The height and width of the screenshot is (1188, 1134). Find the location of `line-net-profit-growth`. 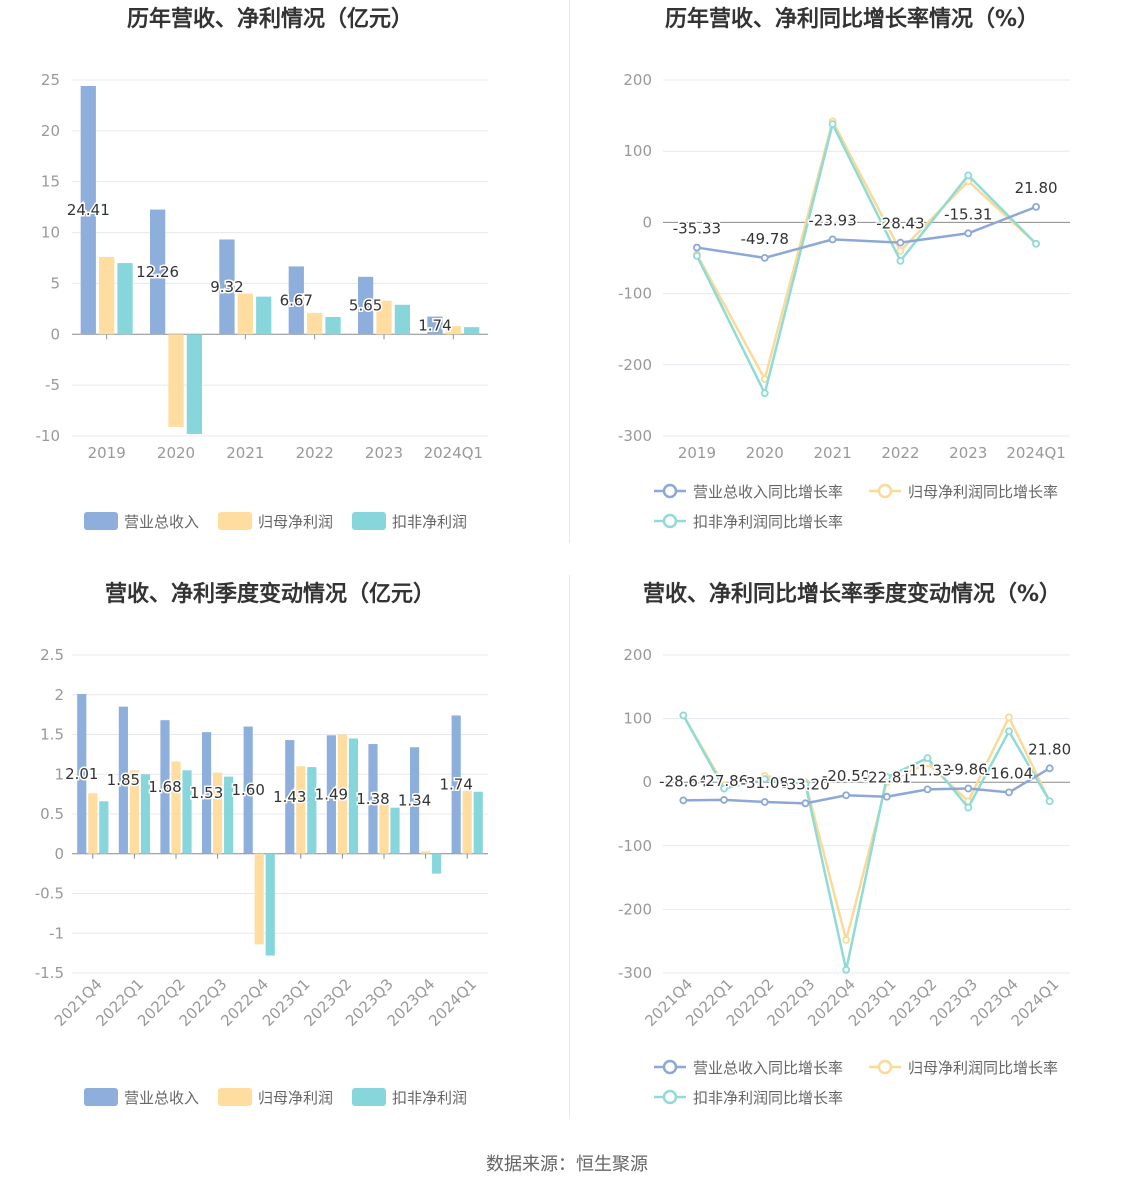

line-net-profit-growth is located at coordinates (866, 827).